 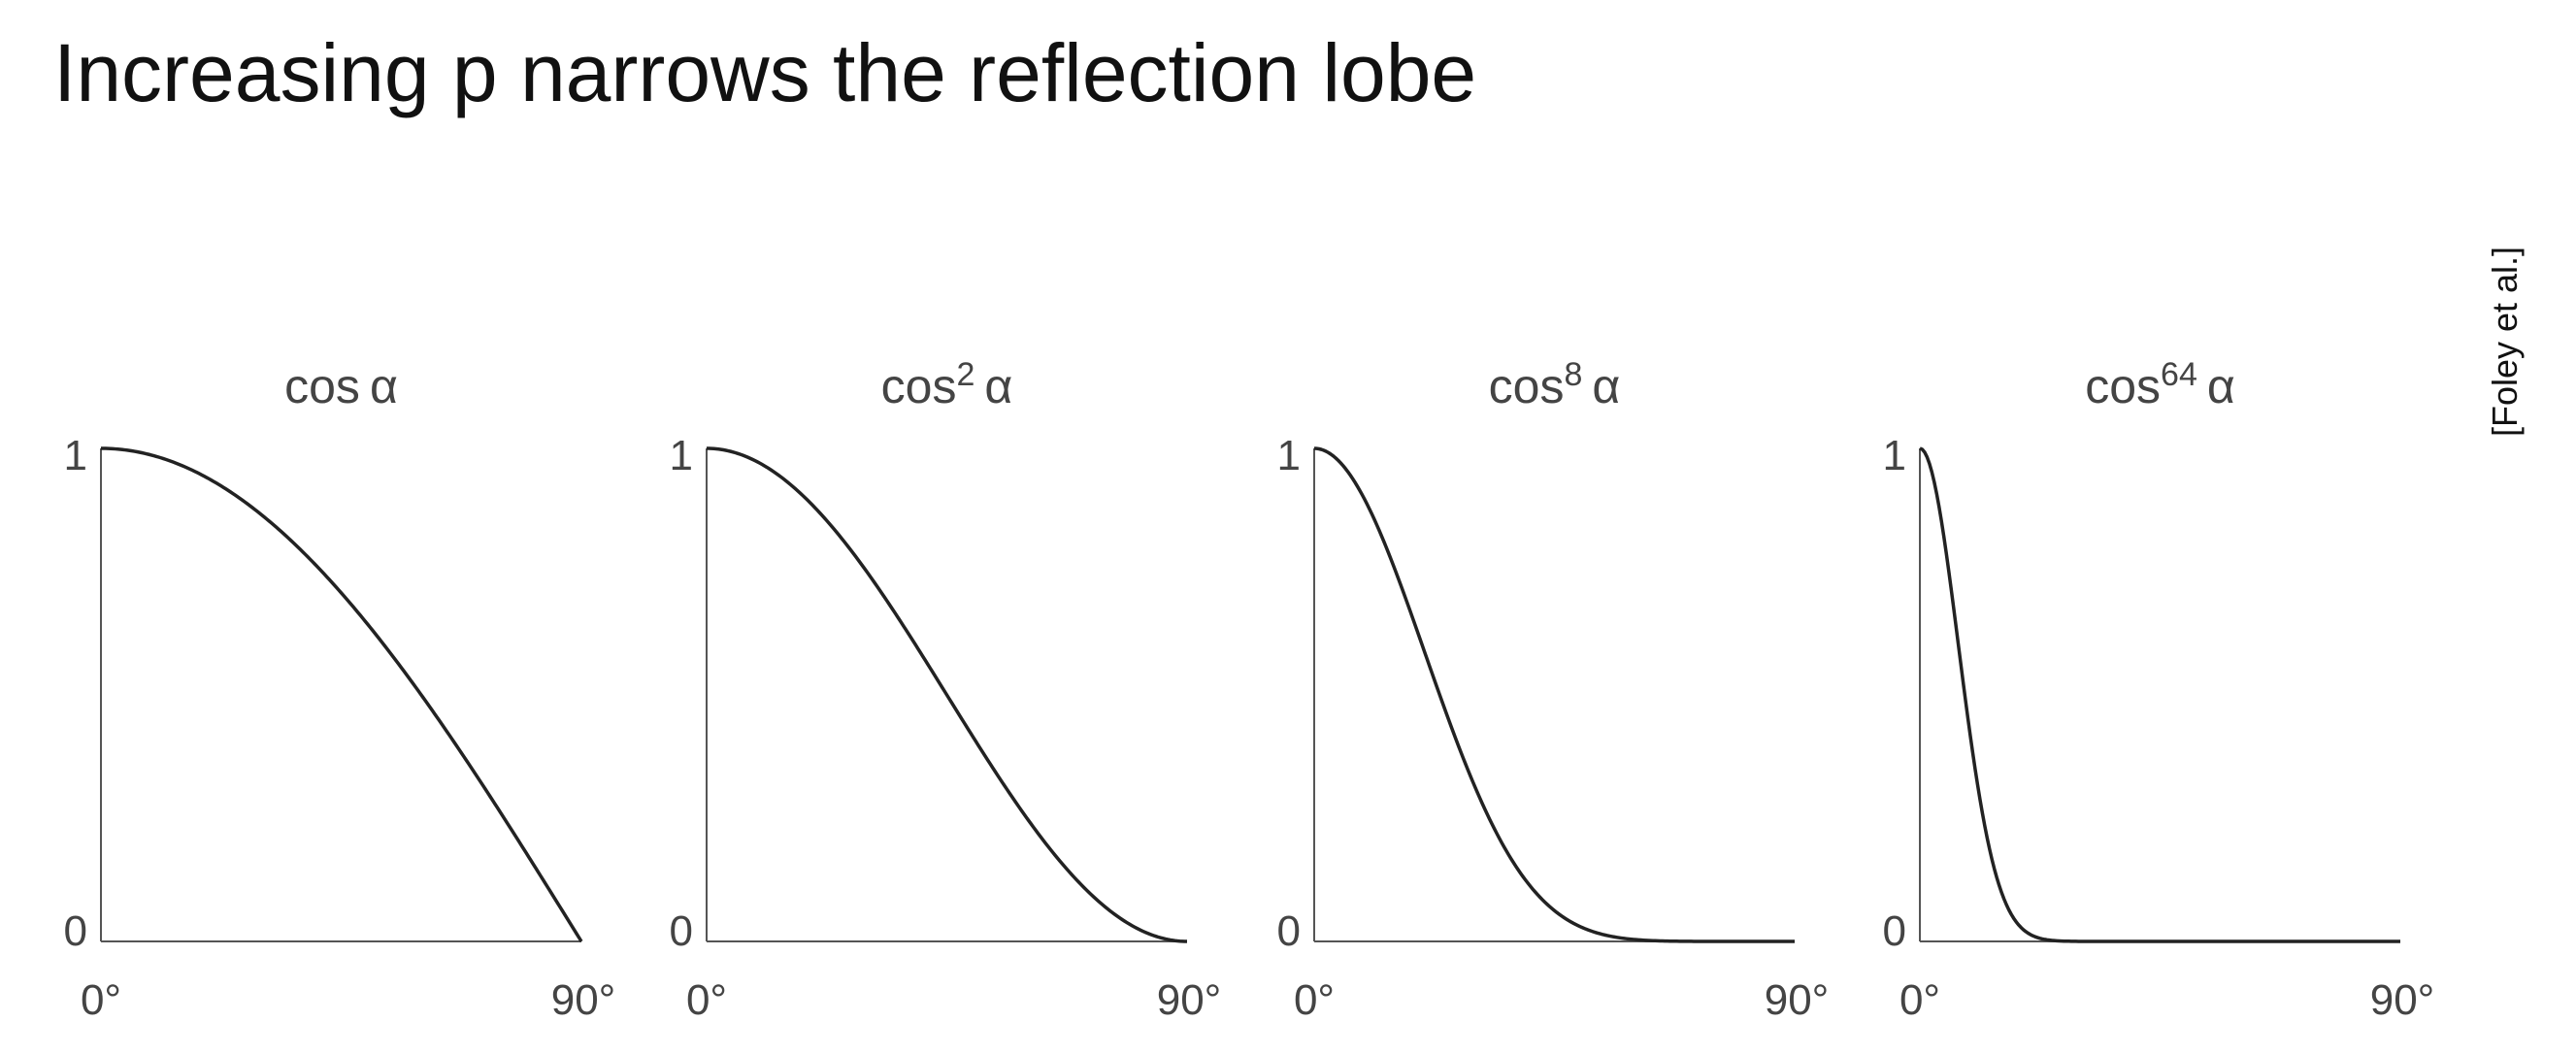 I want to click on title-exponent: 64, so click(x=2179, y=374).